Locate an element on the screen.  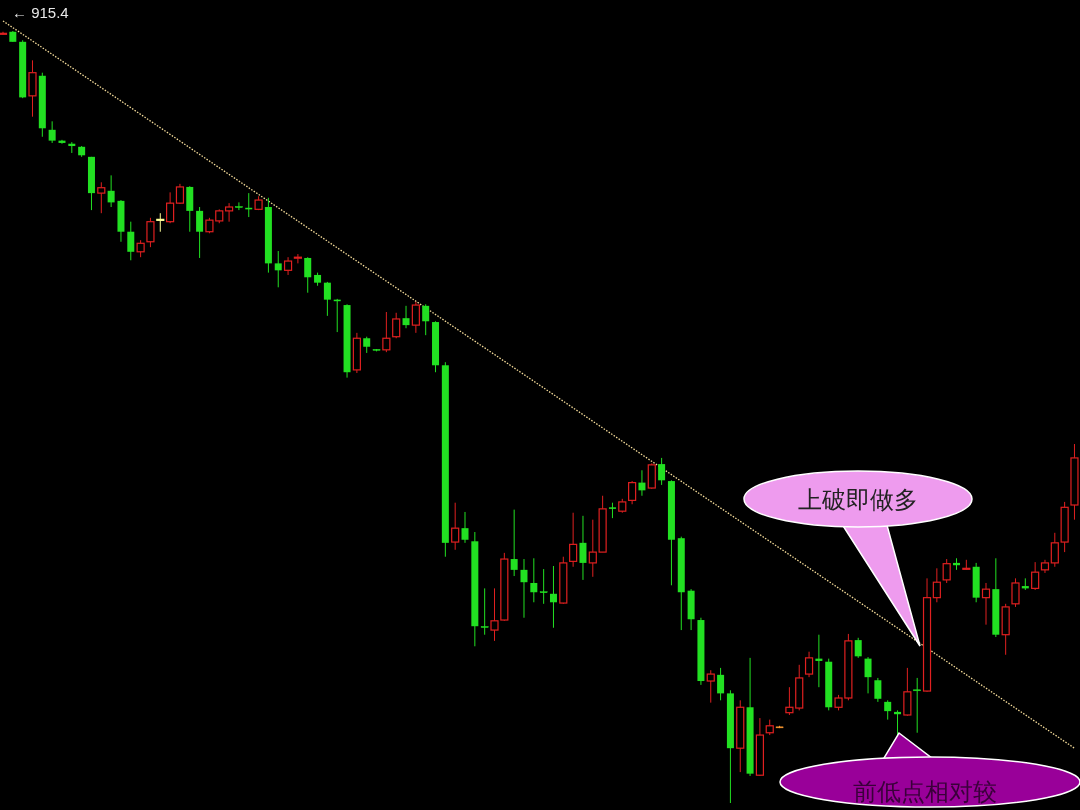
annotation: 上破即做多 is located at coordinates (858, 500).